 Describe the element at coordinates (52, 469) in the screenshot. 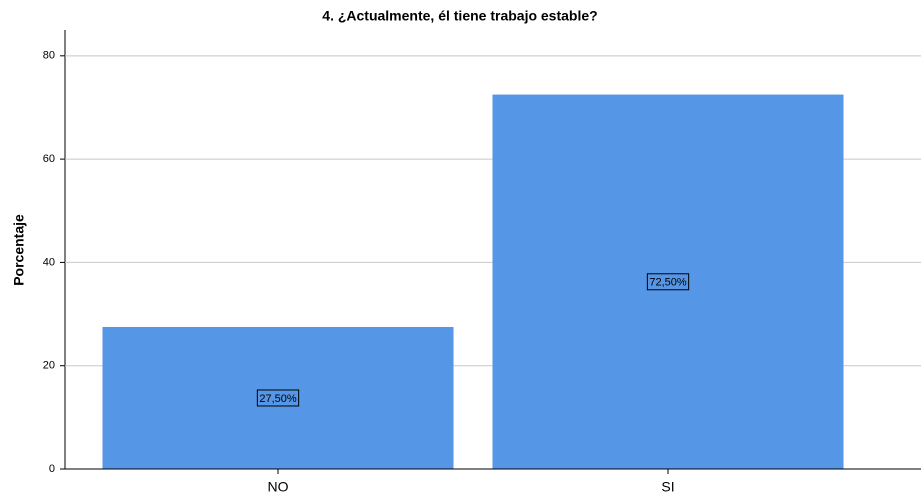

I see `y-tick-label: 0` at that location.